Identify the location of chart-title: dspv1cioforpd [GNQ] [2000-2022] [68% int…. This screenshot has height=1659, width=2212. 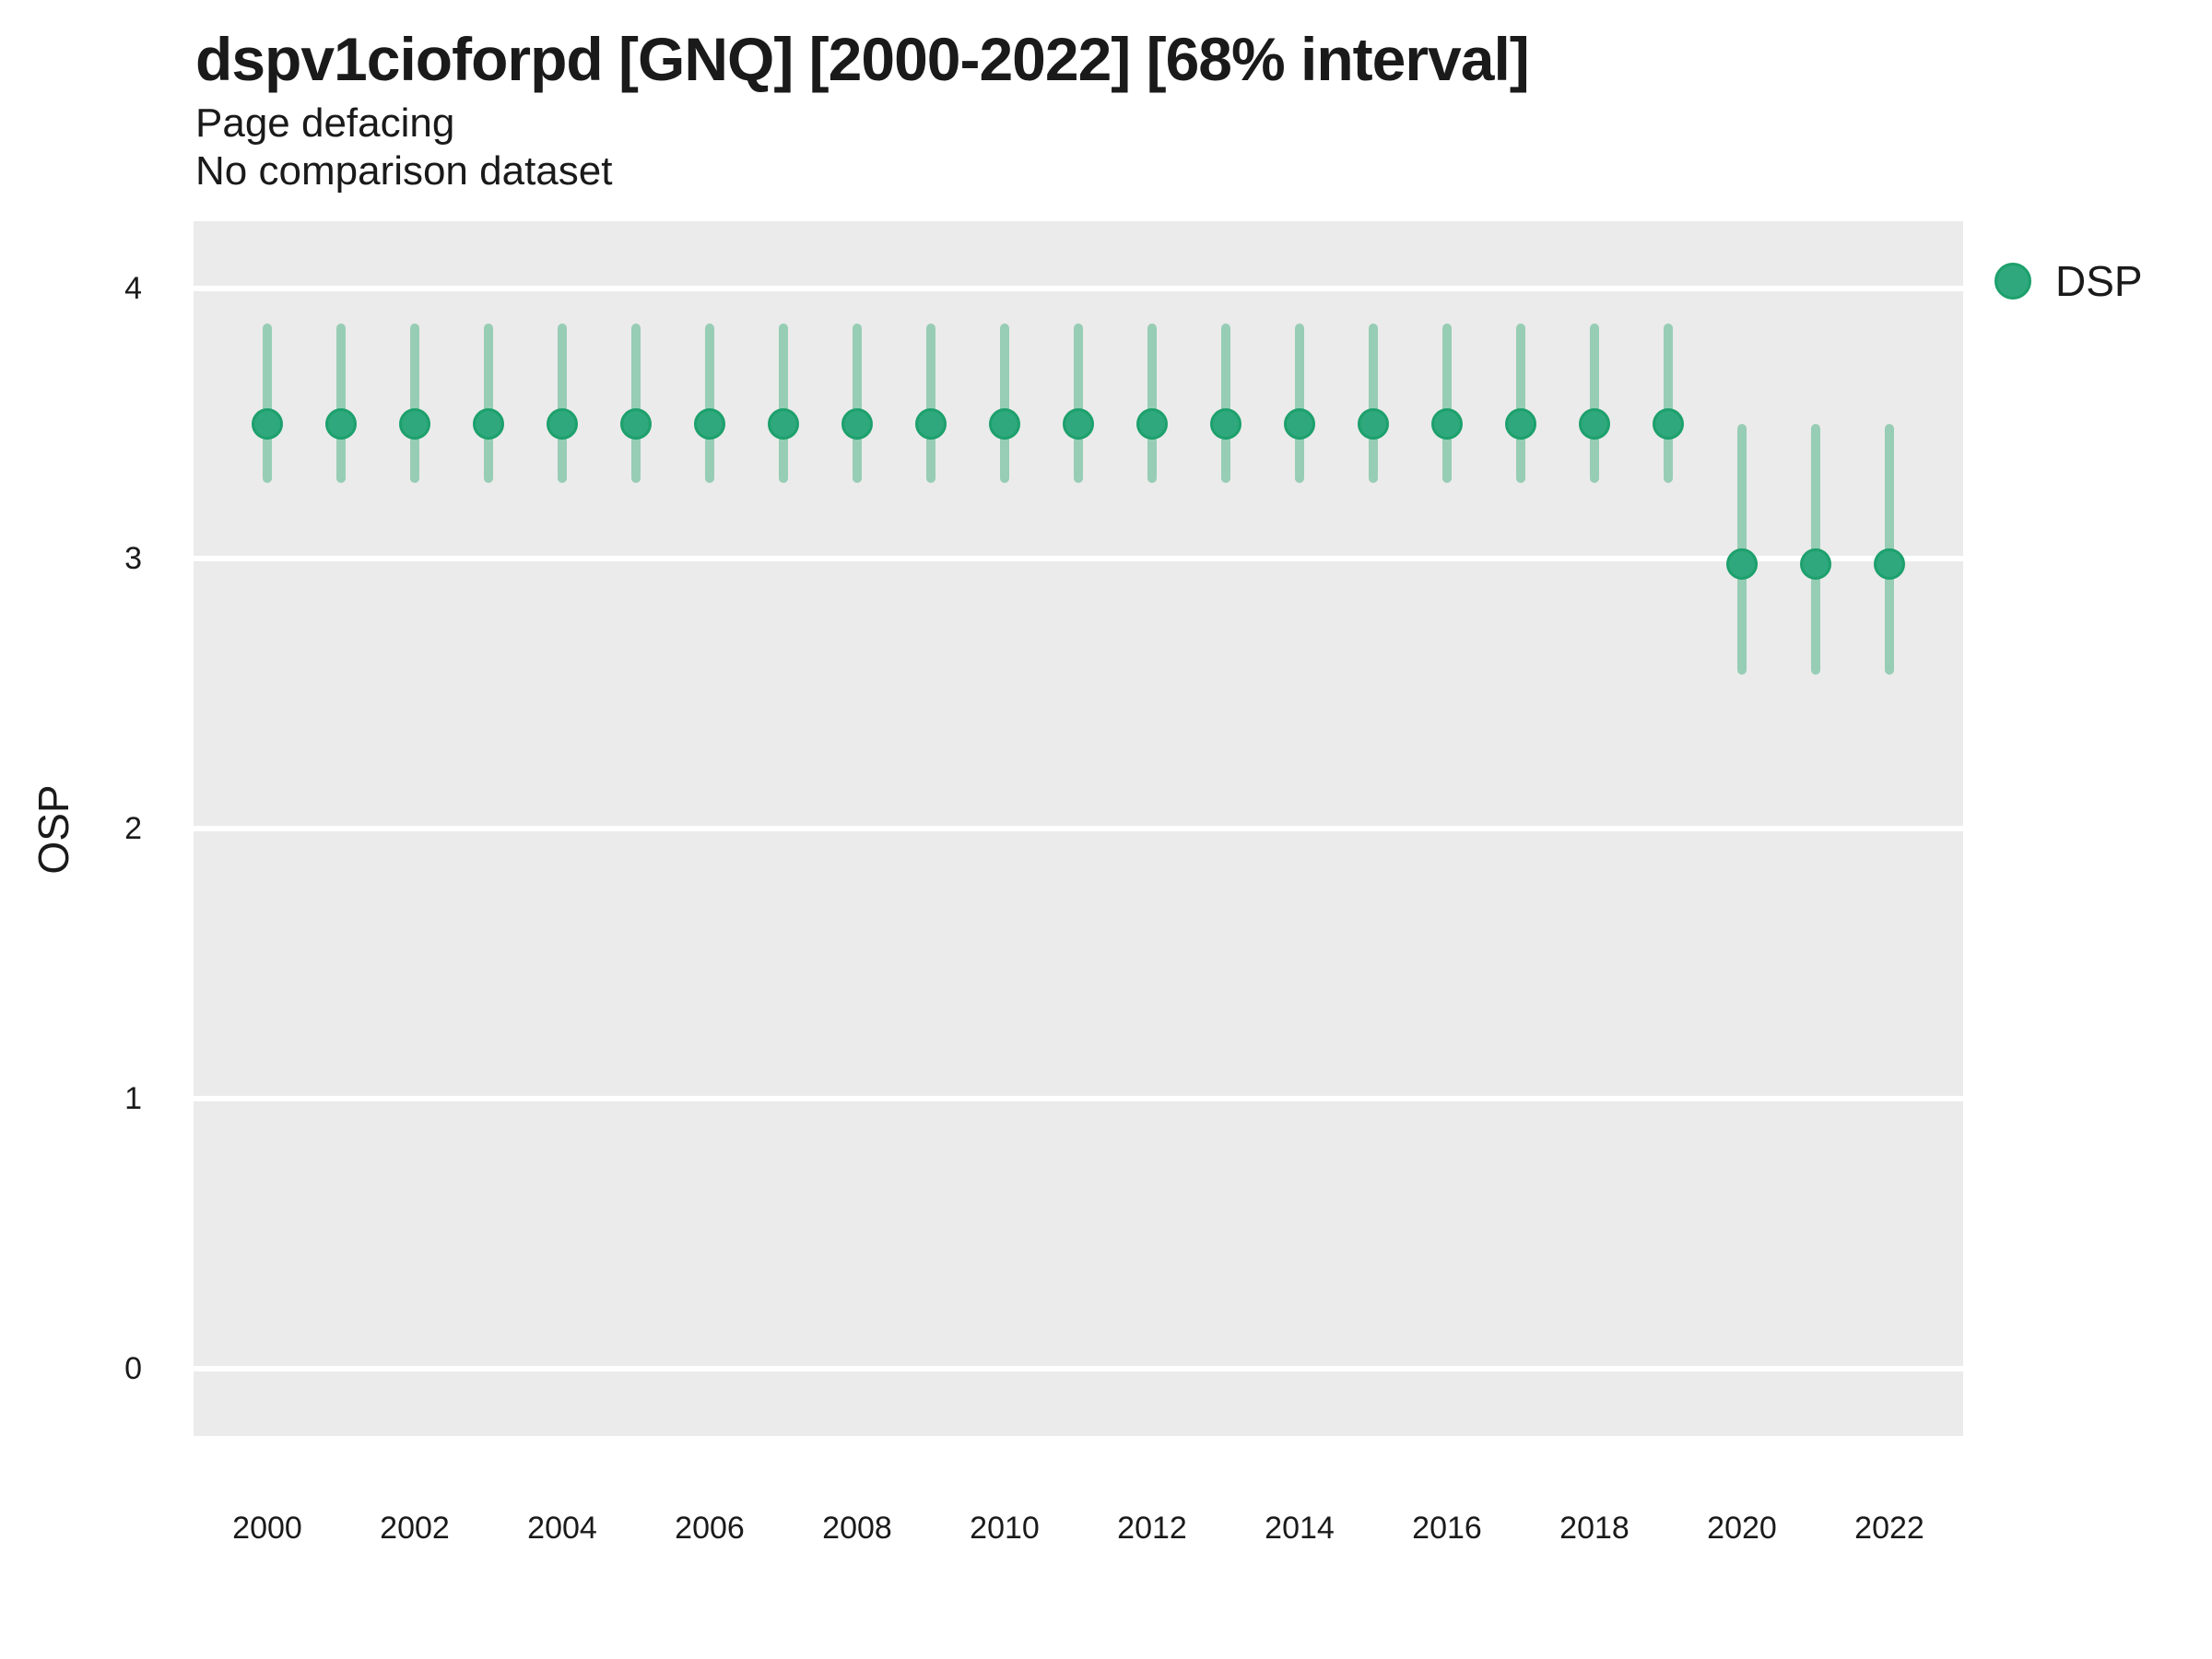
(862, 59).